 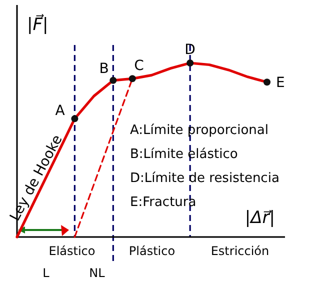 What do you see at coordinates (46, 273) in the screenshot?
I see `text: L` at bounding box center [46, 273].